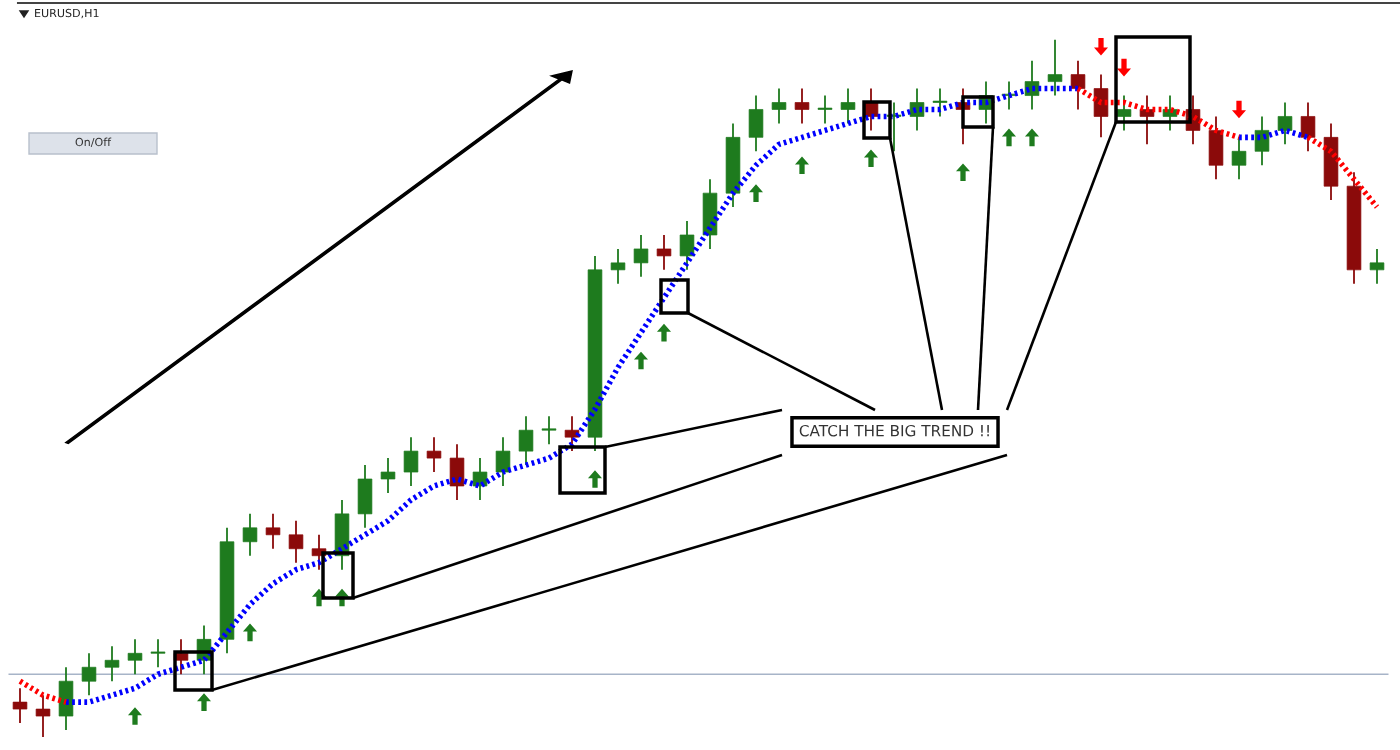 The width and height of the screenshot is (1400, 750). I want to click on chart-title: EURUSD,H1, so click(67, 13).